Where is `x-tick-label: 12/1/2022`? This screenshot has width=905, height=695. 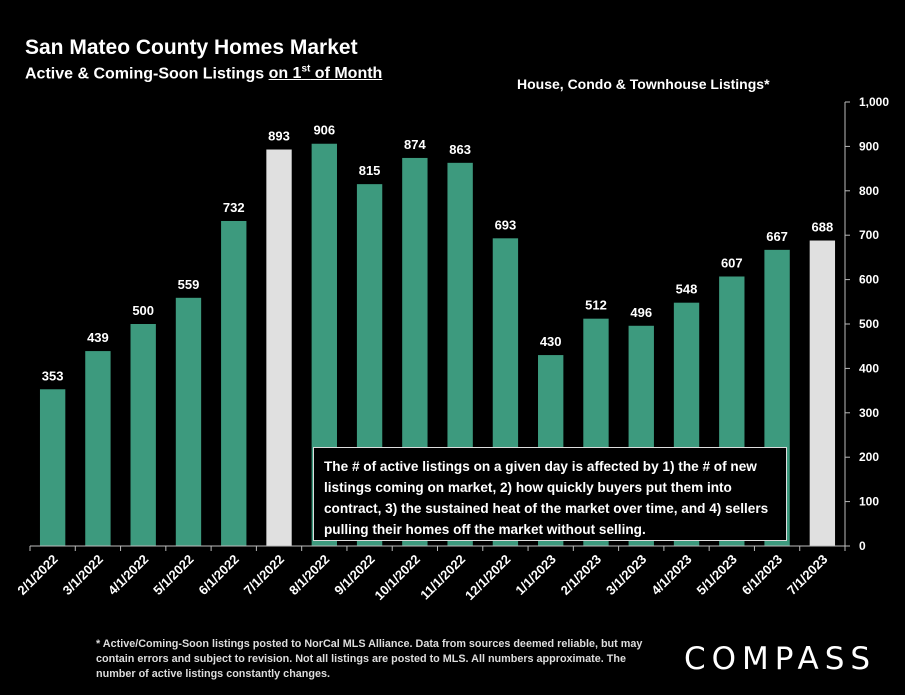
x-tick-label: 12/1/2022 is located at coordinates (488, 578).